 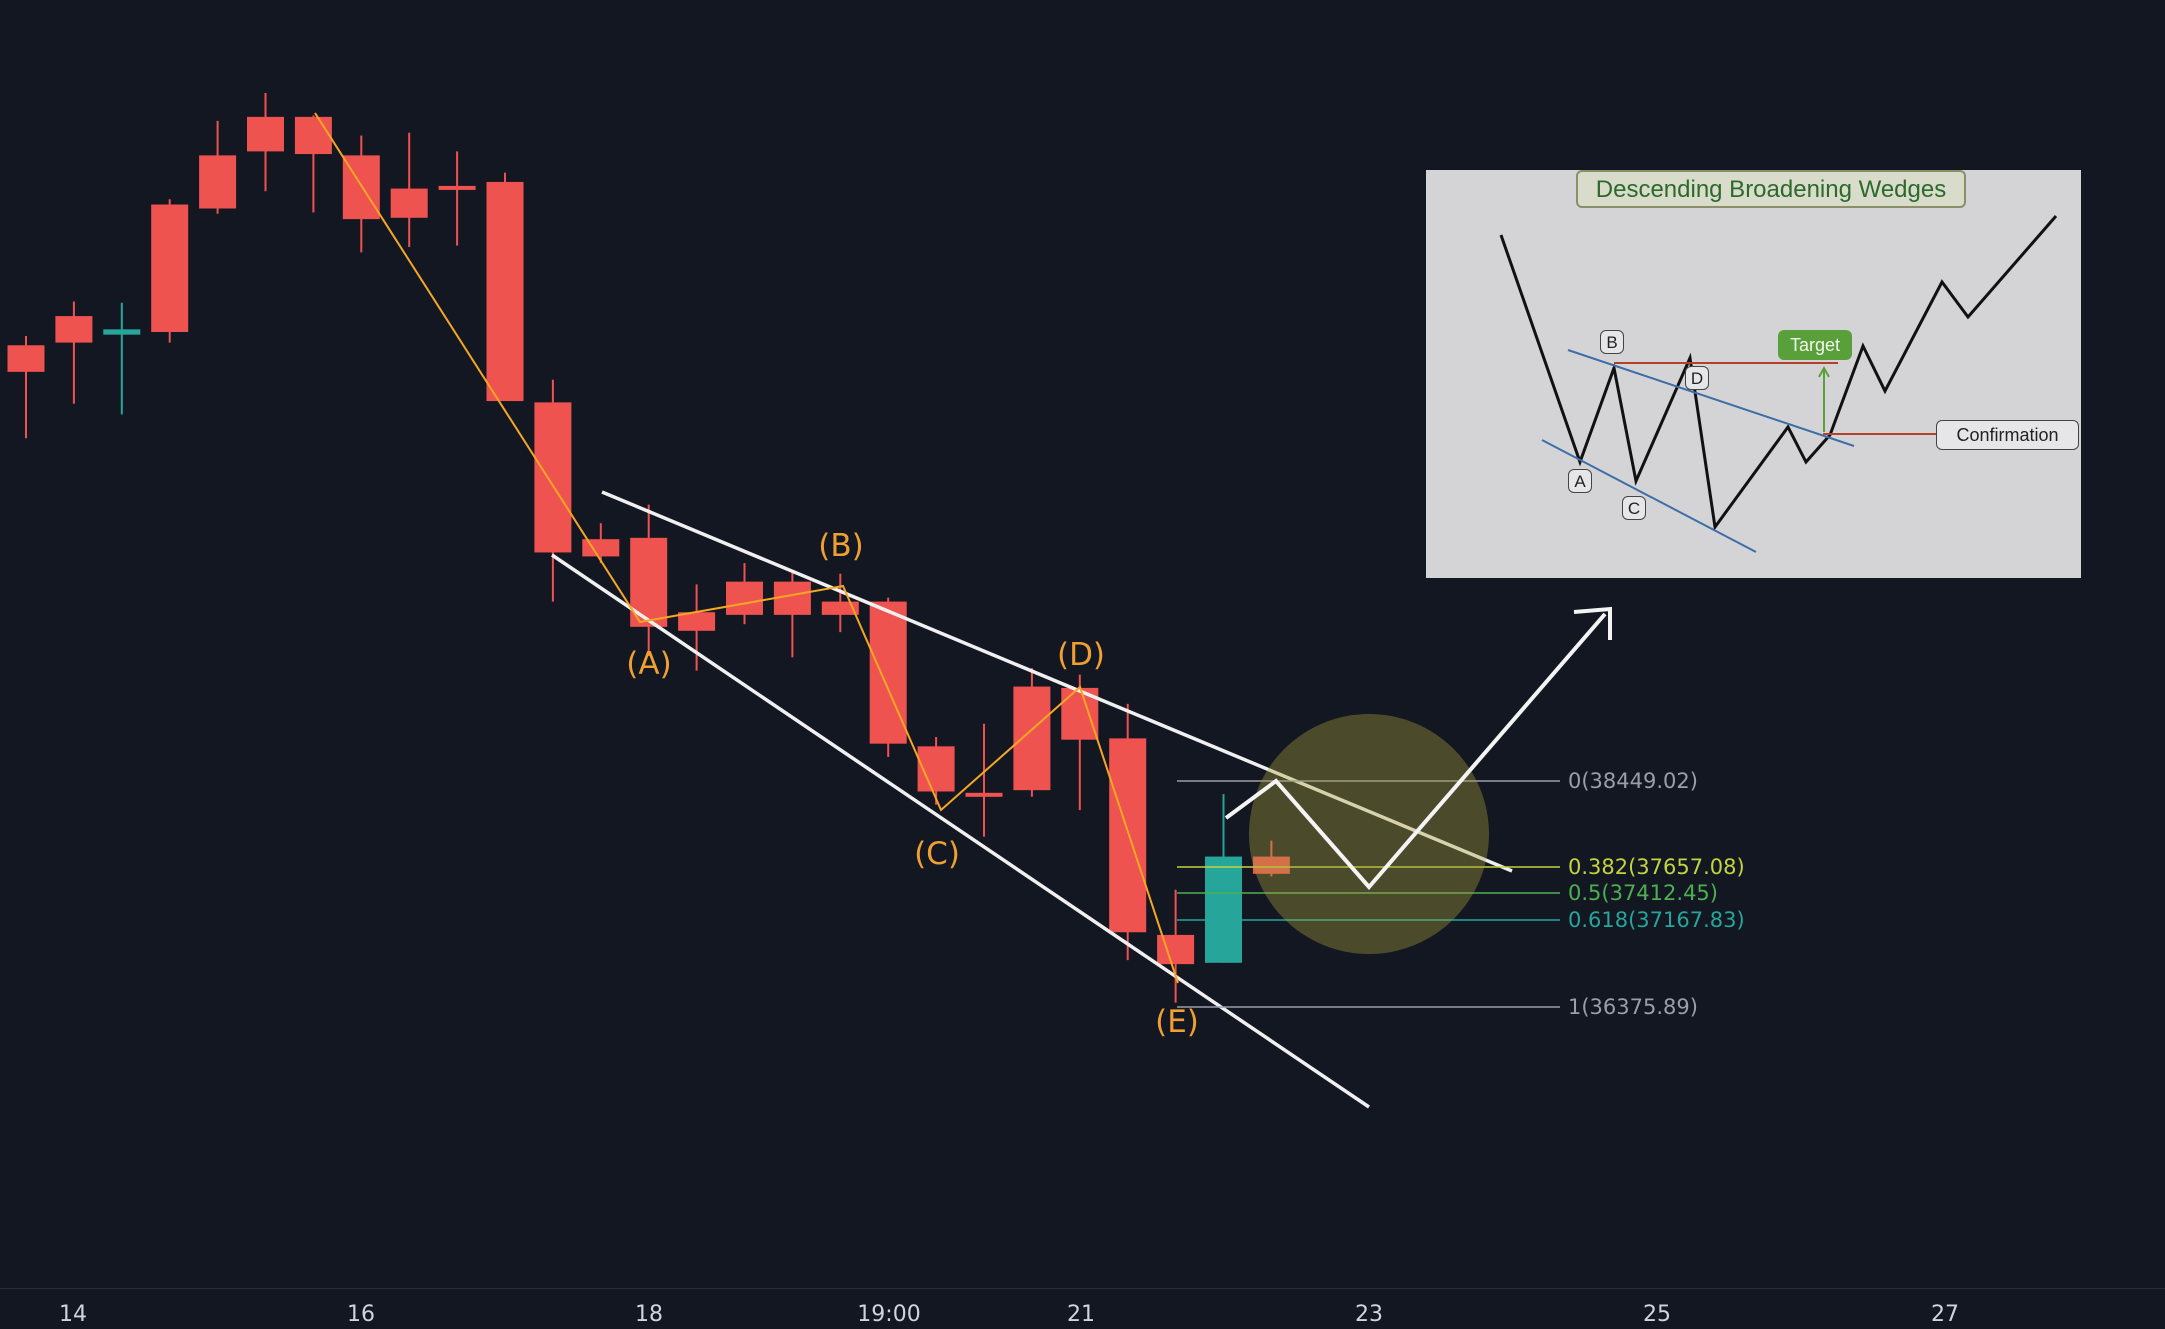 I want to click on fib-level-label: 0.382(37657.08), so click(x=1656, y=867).